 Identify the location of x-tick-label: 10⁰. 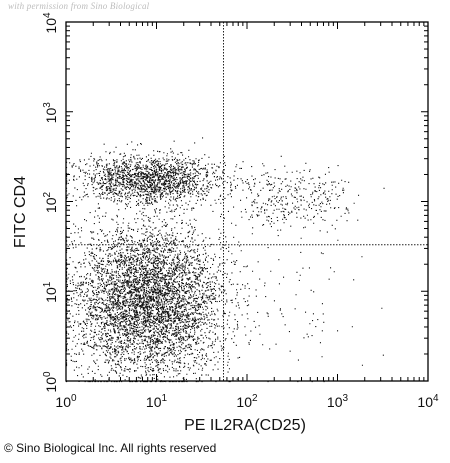
(66, 401).